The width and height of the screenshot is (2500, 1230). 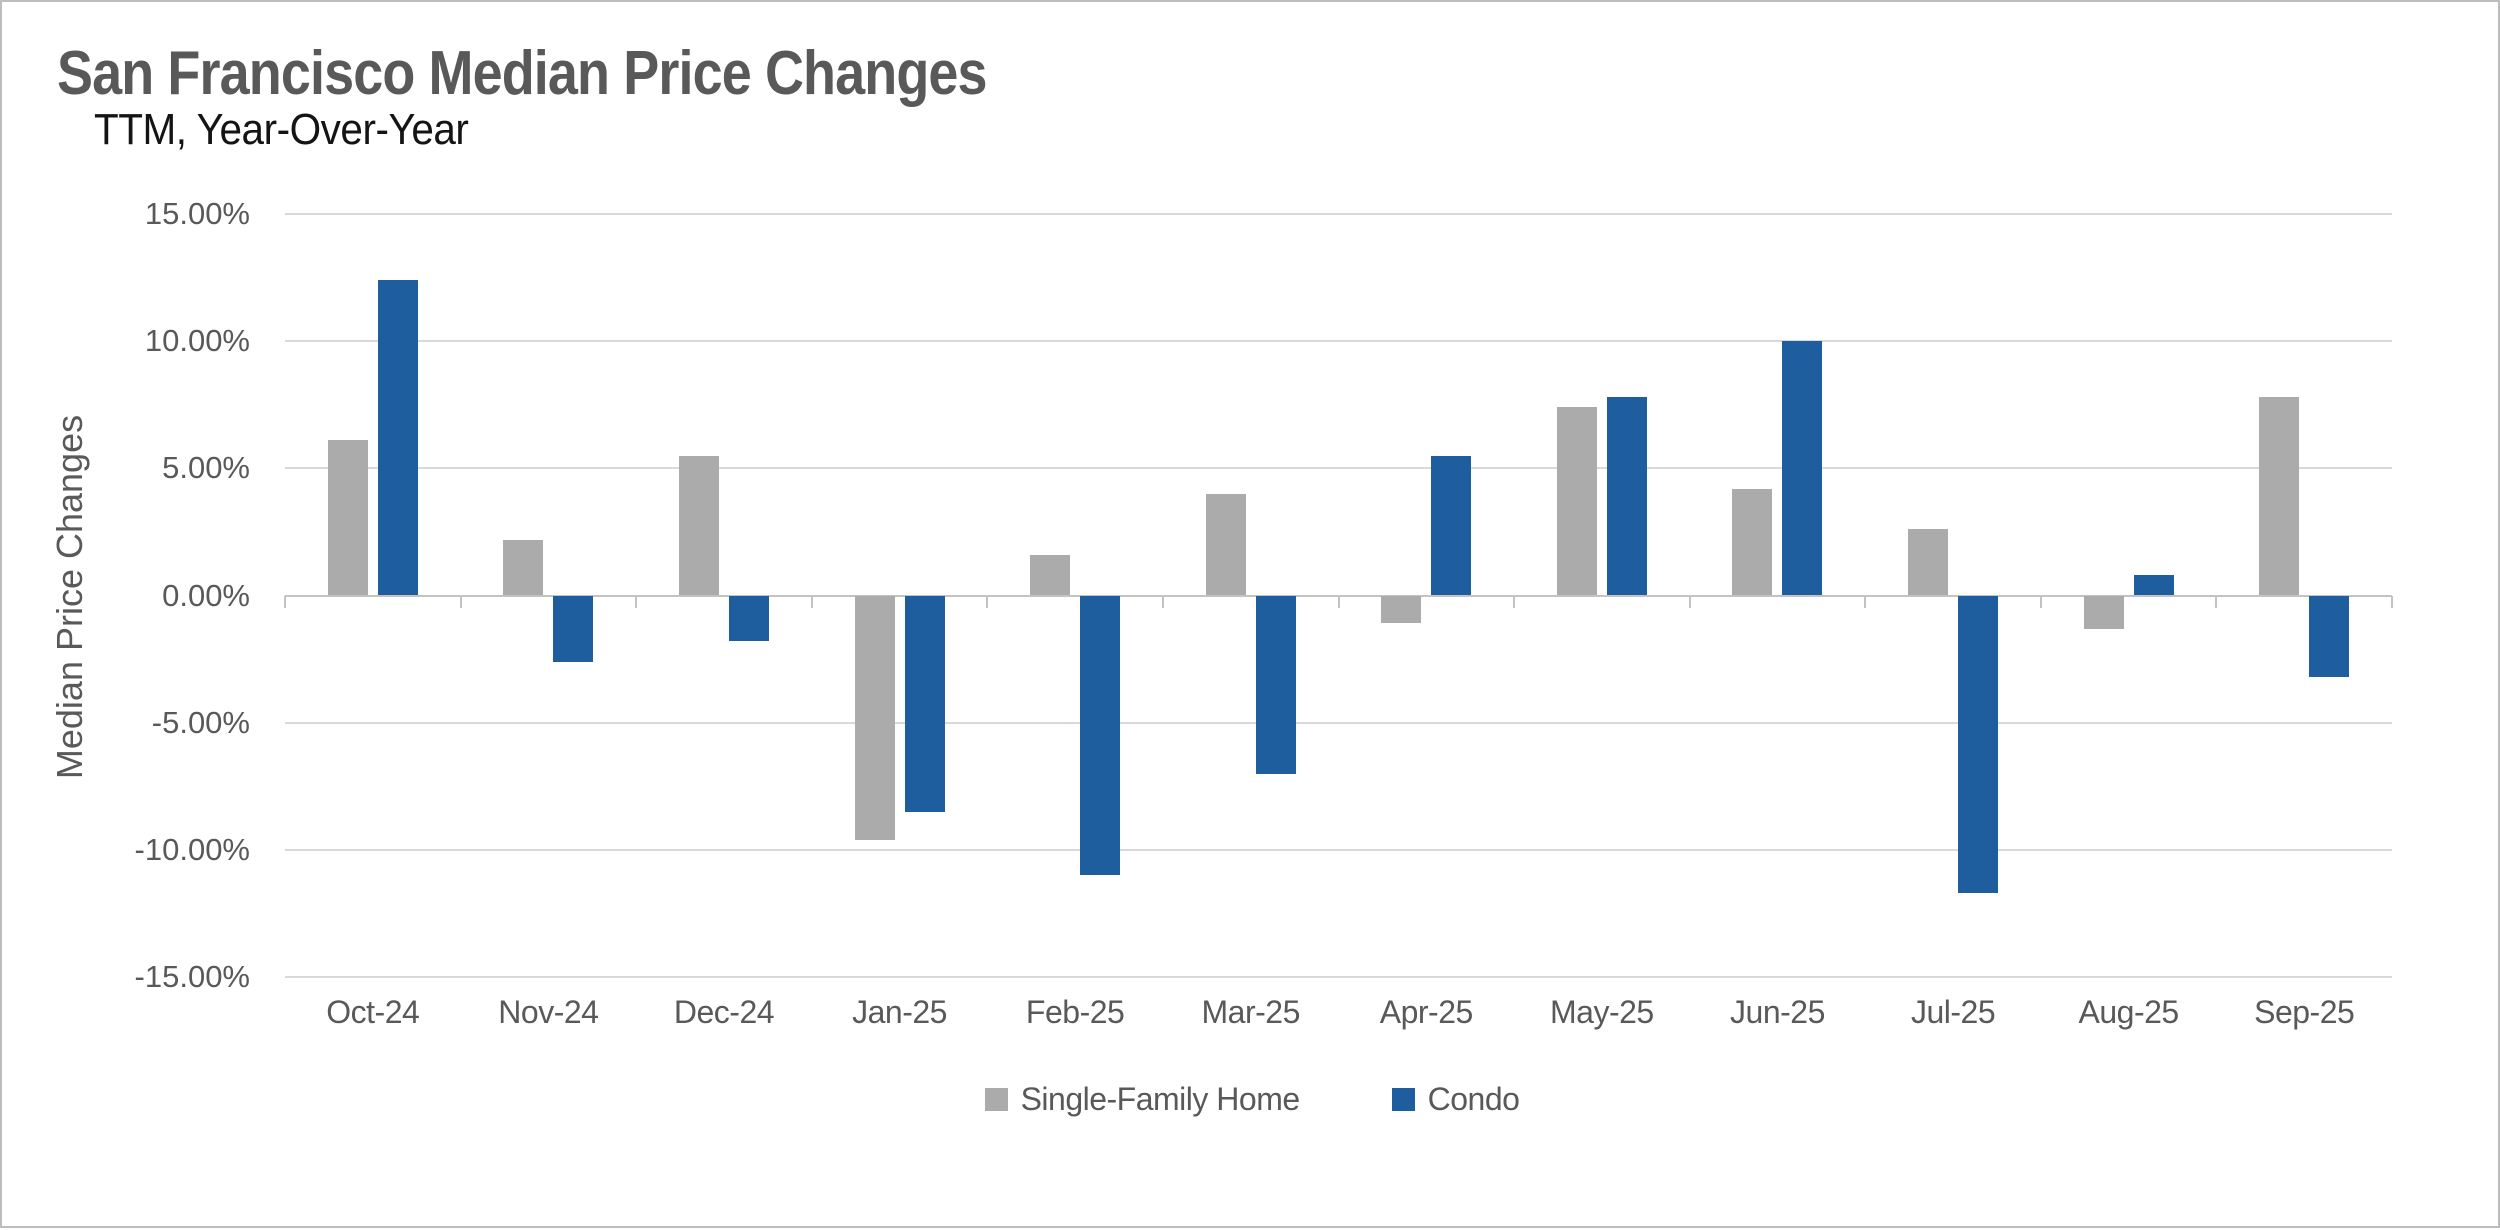 I want to click on legend-label: Condo, so click(x=1473, y=1098).